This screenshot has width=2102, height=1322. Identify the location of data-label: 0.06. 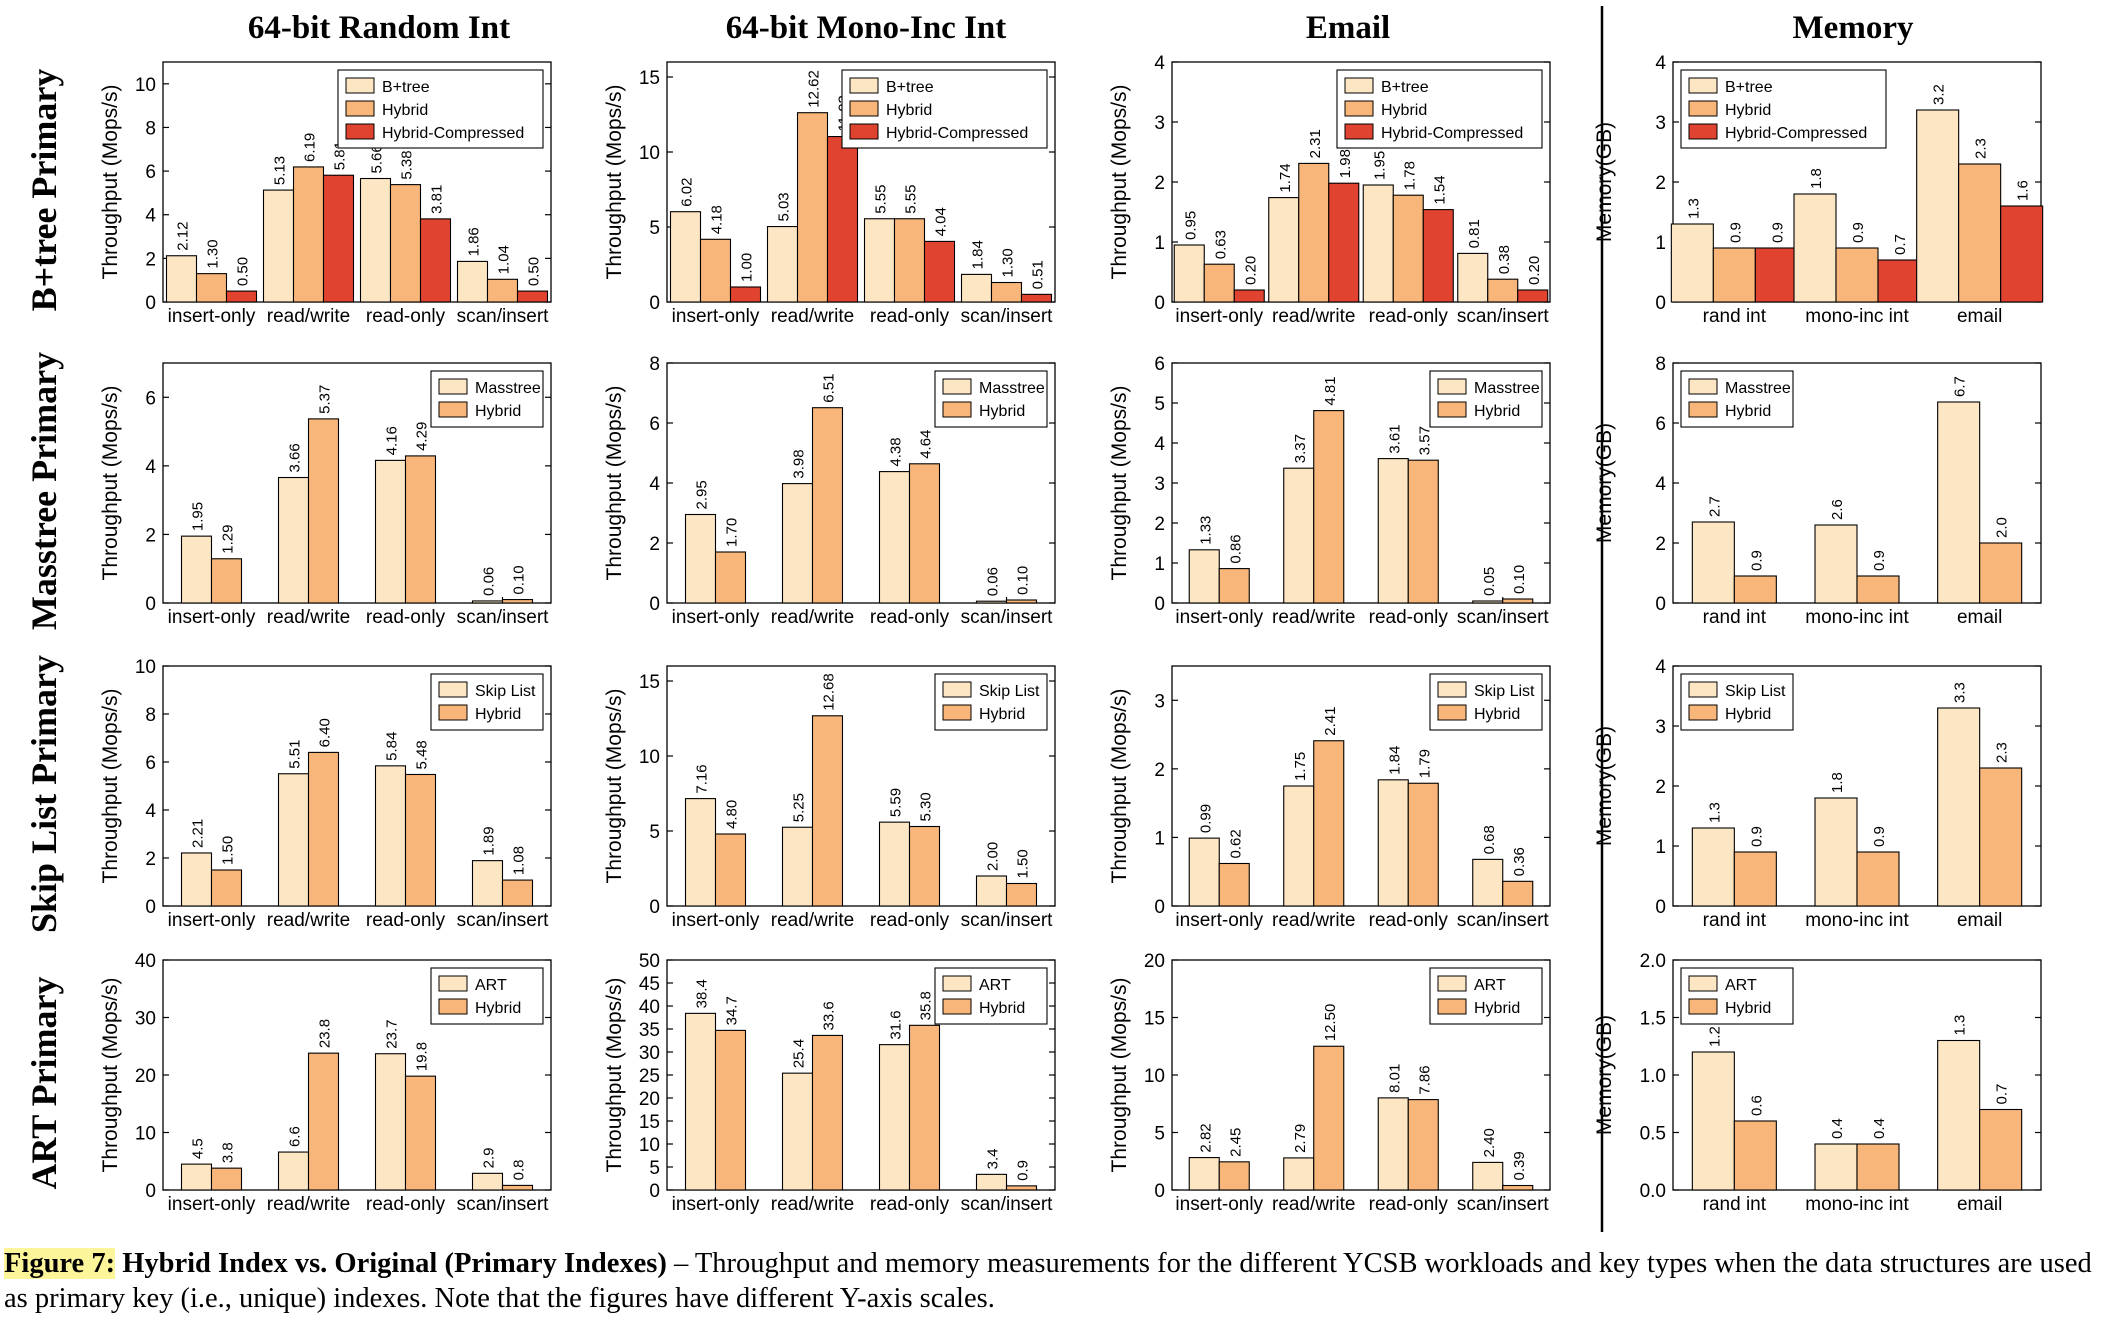
(993, 581).